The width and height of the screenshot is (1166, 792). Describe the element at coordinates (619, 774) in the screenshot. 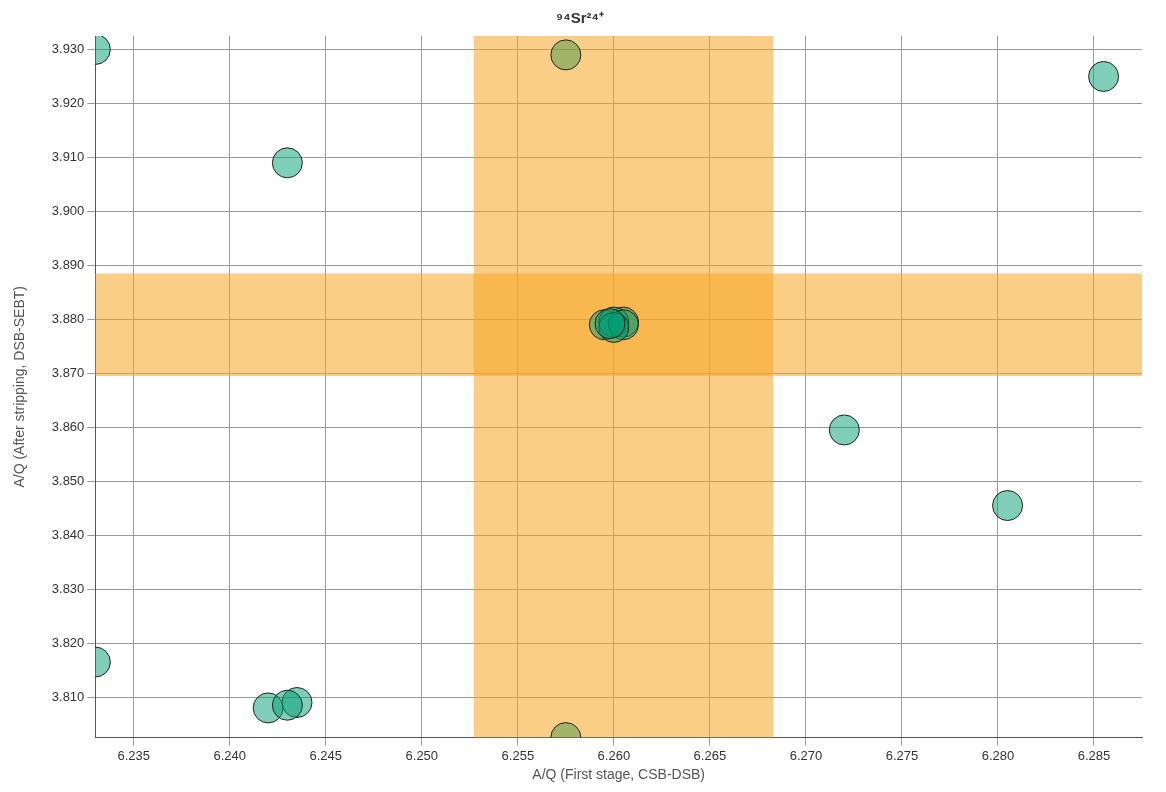

I see `x-axis-title: A/Q (First stage, CSB-DSB)` at that location.